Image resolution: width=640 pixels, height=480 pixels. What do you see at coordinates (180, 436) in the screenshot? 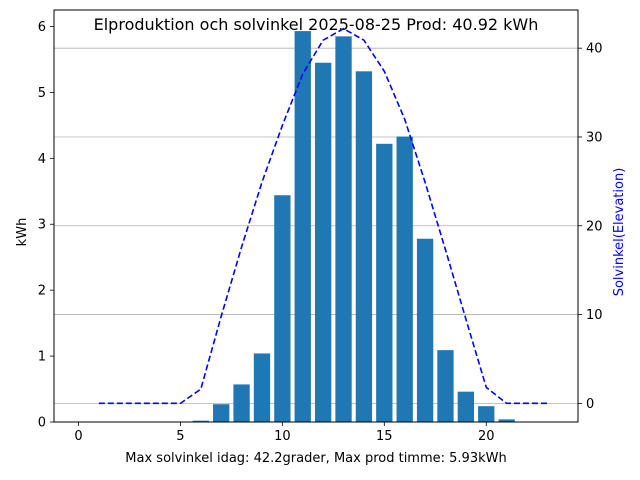
I see `x-tick-label: 5` at bounding box center [180, 436].